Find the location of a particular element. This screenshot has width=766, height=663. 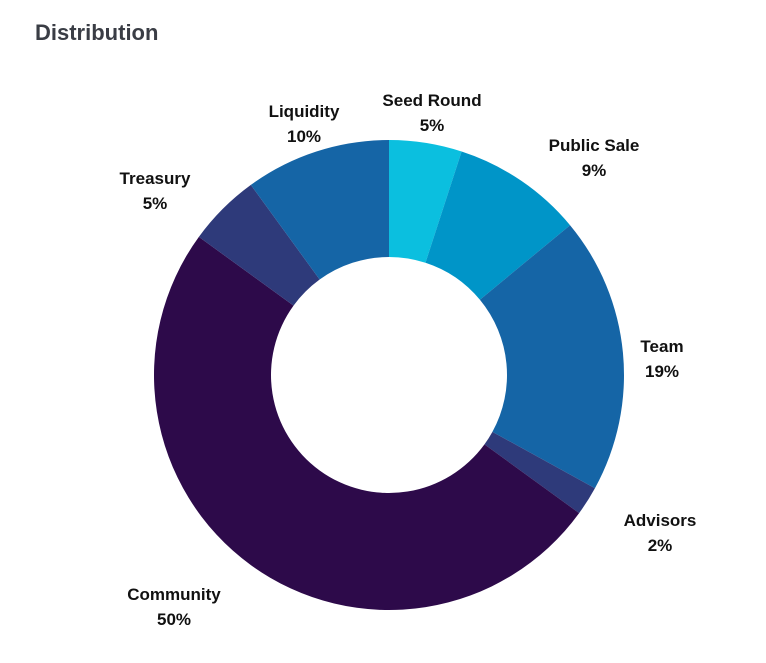

slice-value-label: 2% is located at coordinates (660, 545).